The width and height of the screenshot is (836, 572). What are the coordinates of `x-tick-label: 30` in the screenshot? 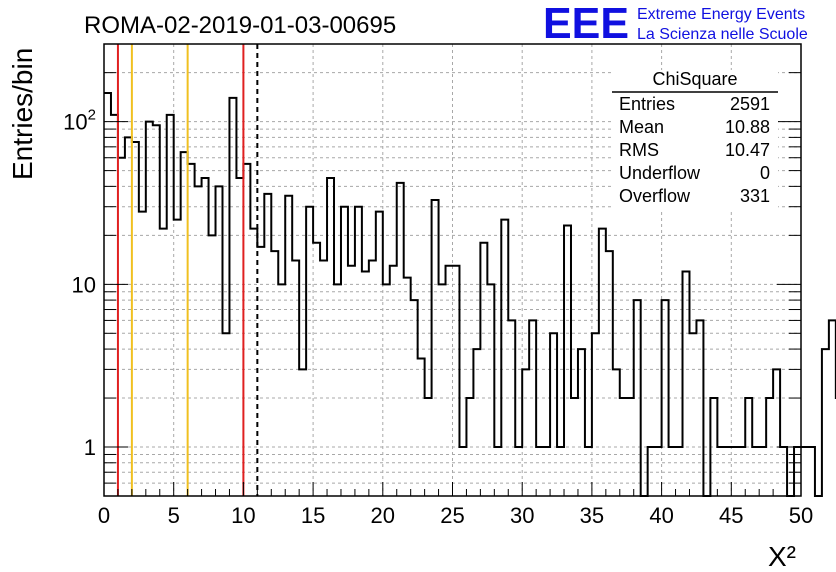 It's located at (522, 515).